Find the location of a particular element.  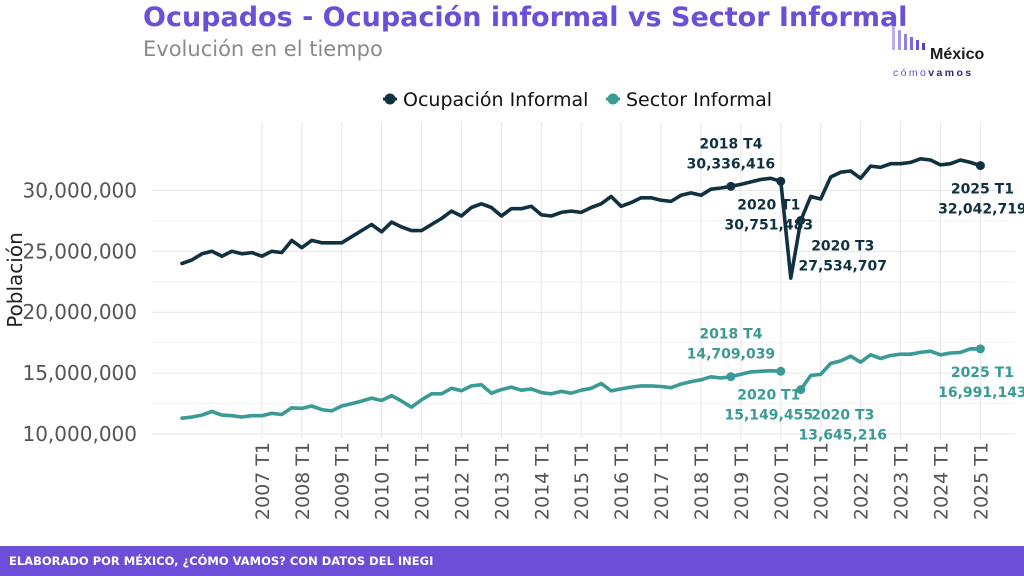

x-tick-label: 2008 T1 is located at coordinates (303, 481).